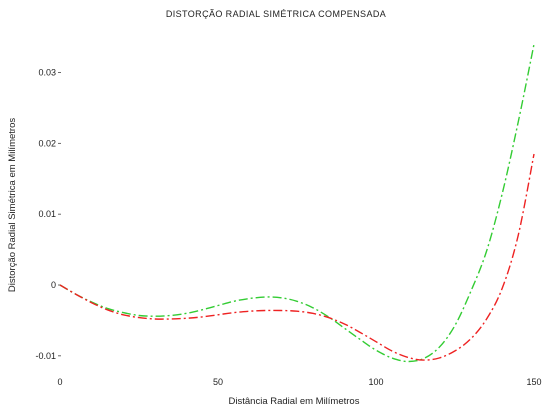 The width and height of the screenshot is (544, 411). I want to click on y-tick-label: 0.01, so click(47, 214).